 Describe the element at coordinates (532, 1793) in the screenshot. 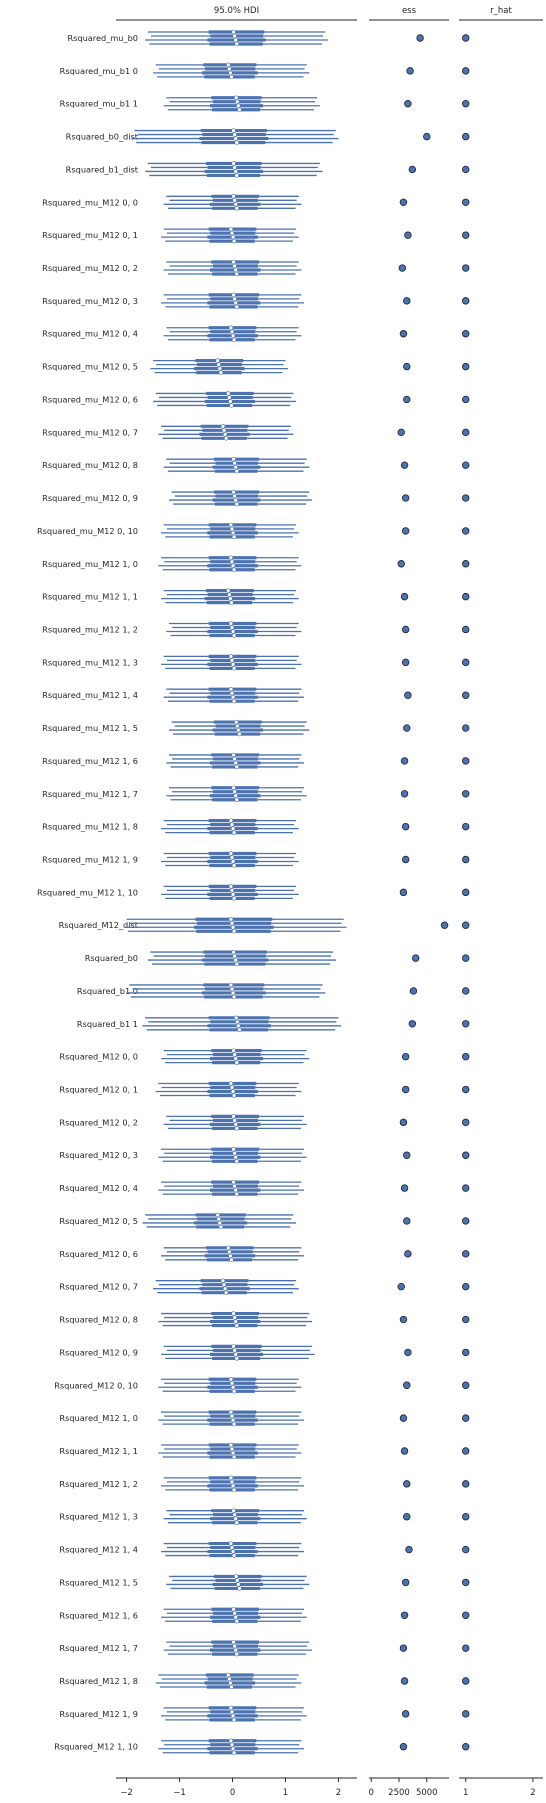

I see `rhat-x-tick-label: 2` at that location.